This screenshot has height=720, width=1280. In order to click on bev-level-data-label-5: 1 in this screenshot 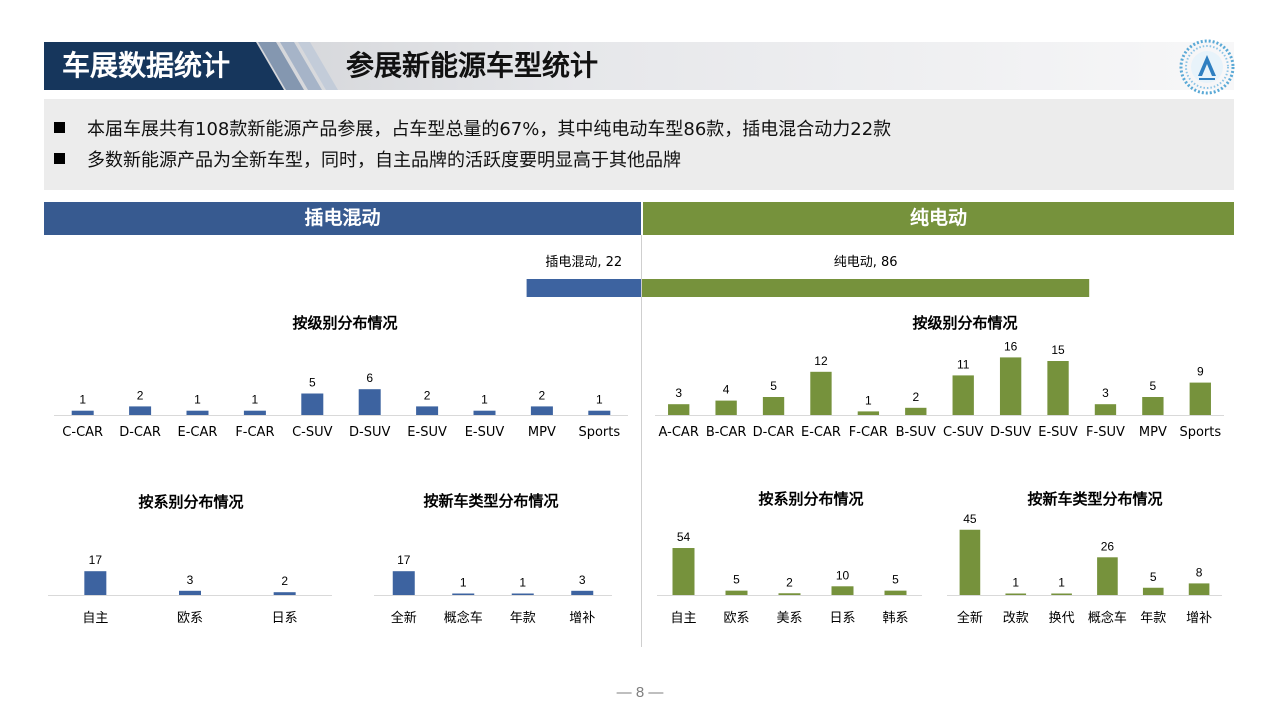, I will do `click(868, 400)`.